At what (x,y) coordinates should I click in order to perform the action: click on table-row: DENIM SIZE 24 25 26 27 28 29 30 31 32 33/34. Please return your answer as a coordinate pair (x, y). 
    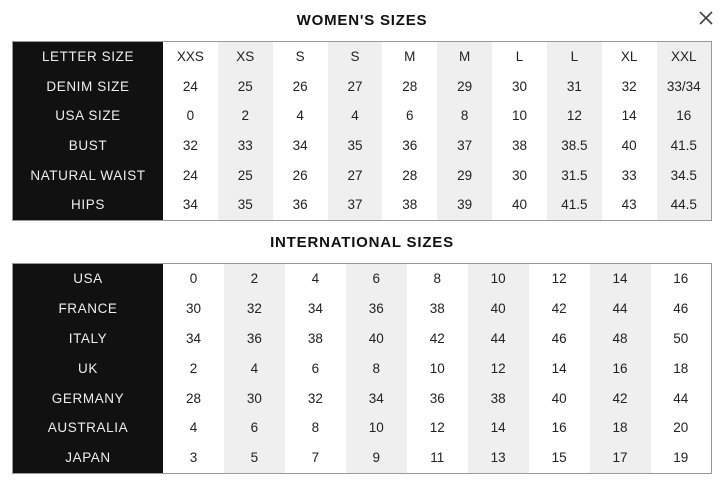
    Looking at the image, I should click on (362, 86).